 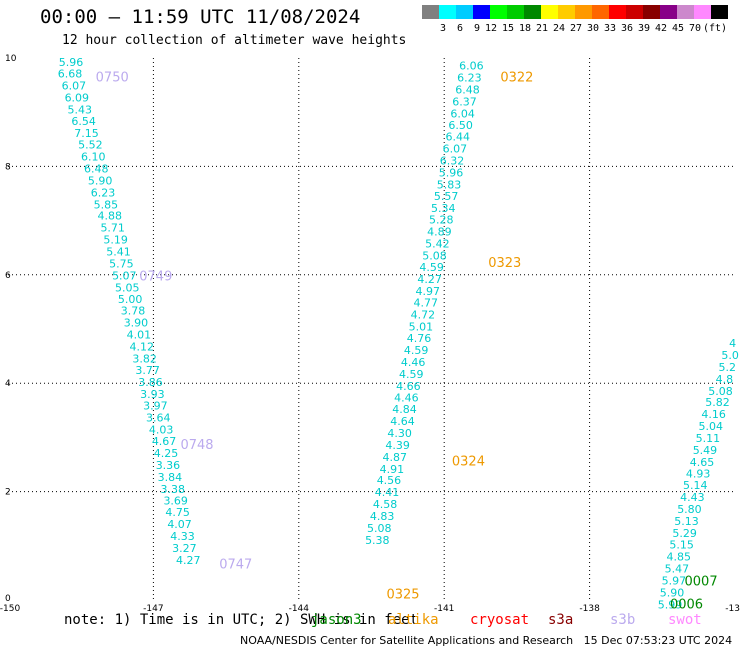 What do you see at coordinates (106, 204) in the screenshot?
I see `wave-height-label: 5.85` at bounding box center [106, 204].